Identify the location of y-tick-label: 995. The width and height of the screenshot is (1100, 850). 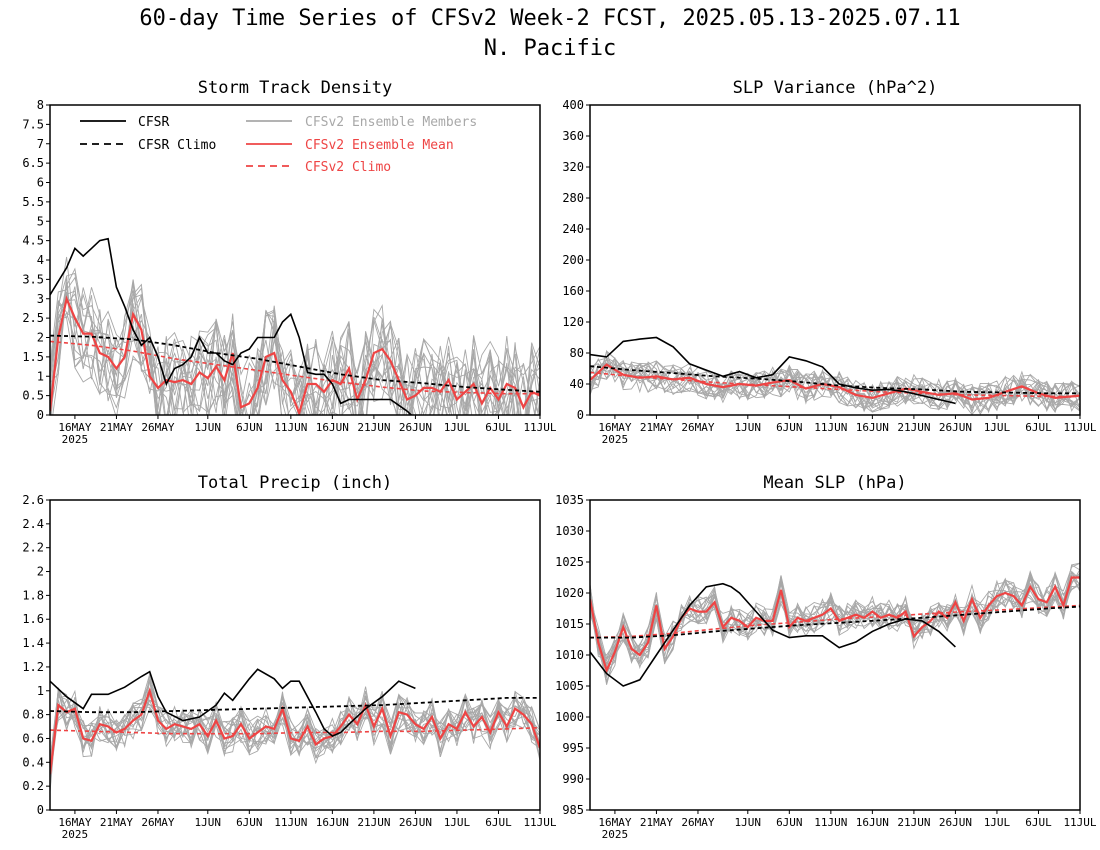
(573, 748).